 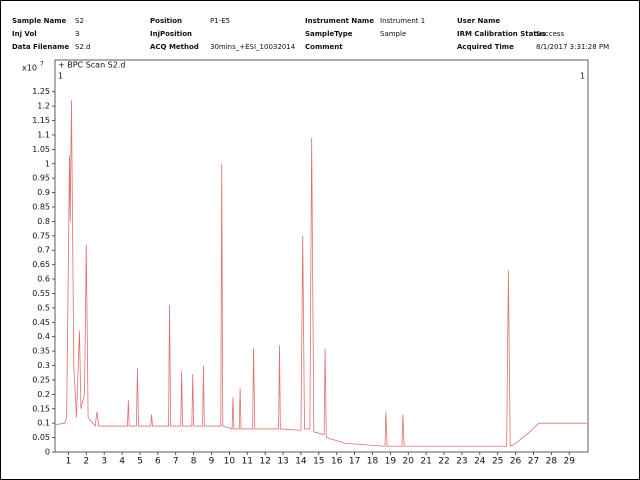 I want to click on y-tick-label: 1, so click(x=47, y=163).